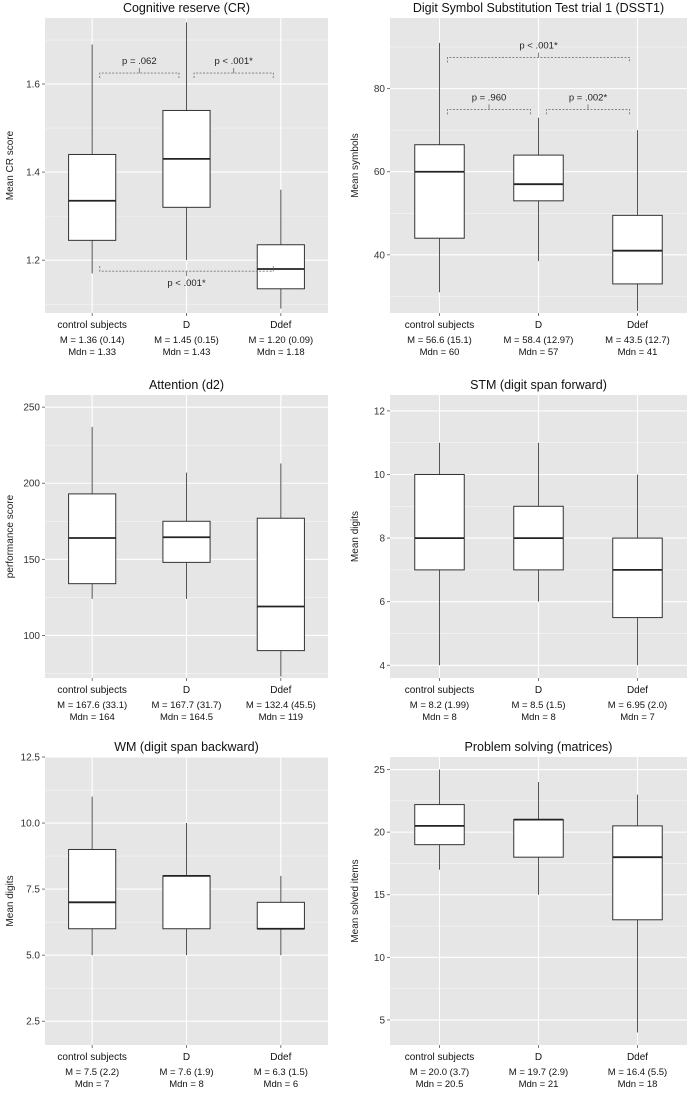 The image size is (700, 1097). Describe the element at coordinates (139, 61) in the screenshot. I see `p-value-label: p = .062` at that location.